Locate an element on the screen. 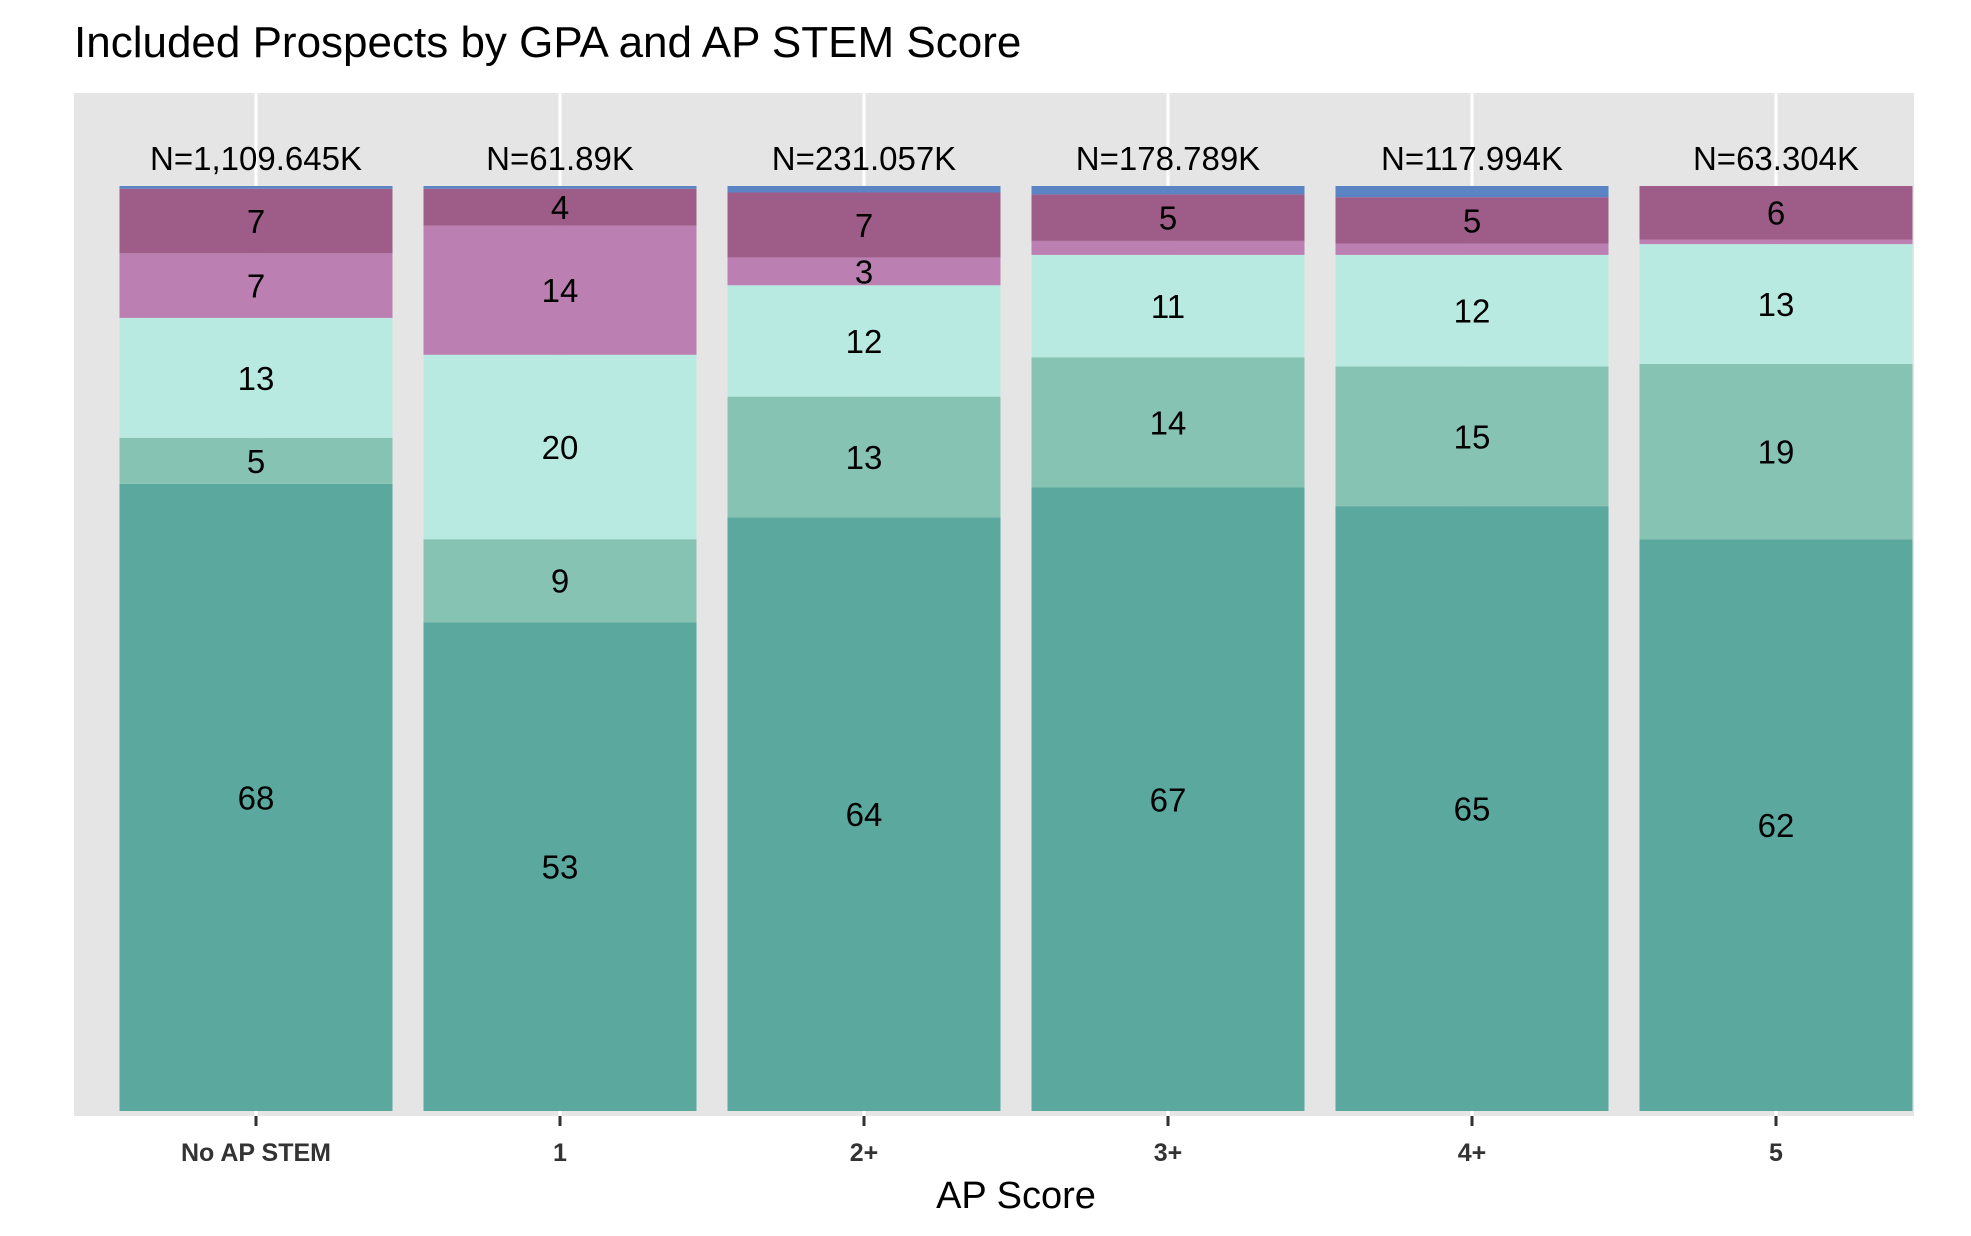 This screenshot has width=1971, height=1236. segment-label: 68 is located at coordinates (256, 797).